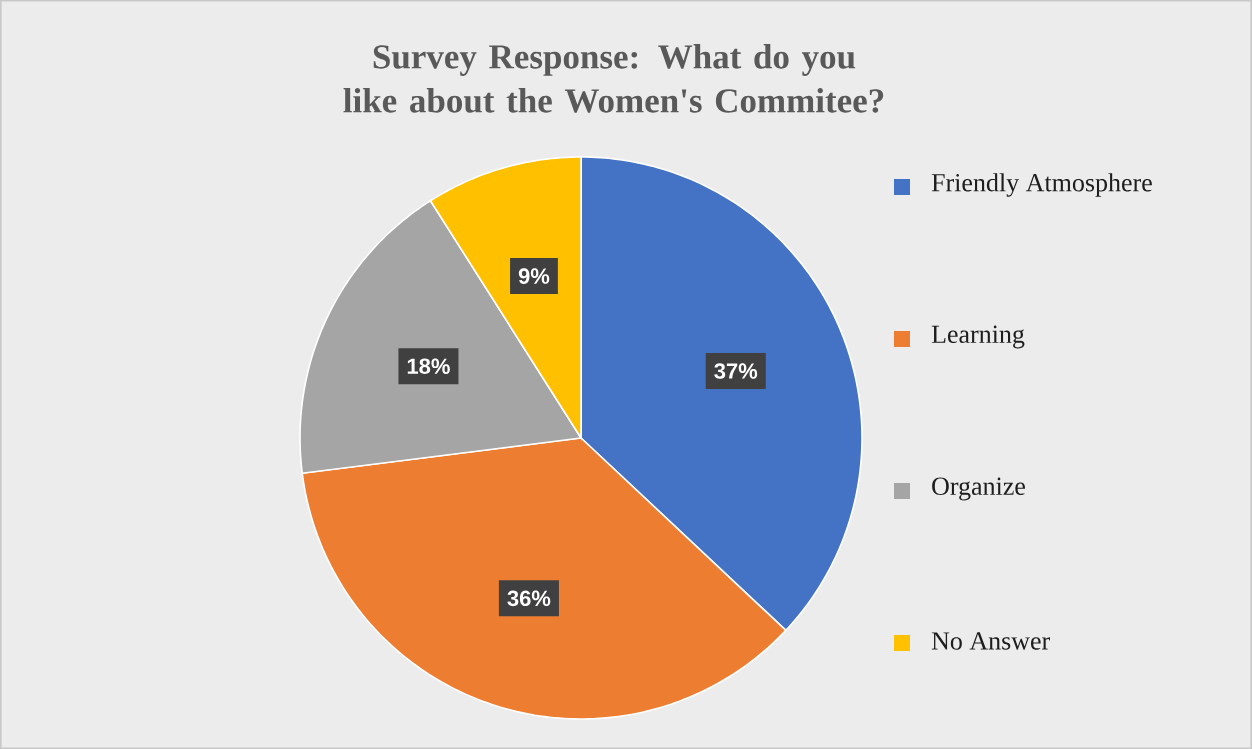 This screenshot has width=1252, height=749. Describe the element at coordinates (978, 337) in the screenshot. I see `legend-label: Learning` at that location.